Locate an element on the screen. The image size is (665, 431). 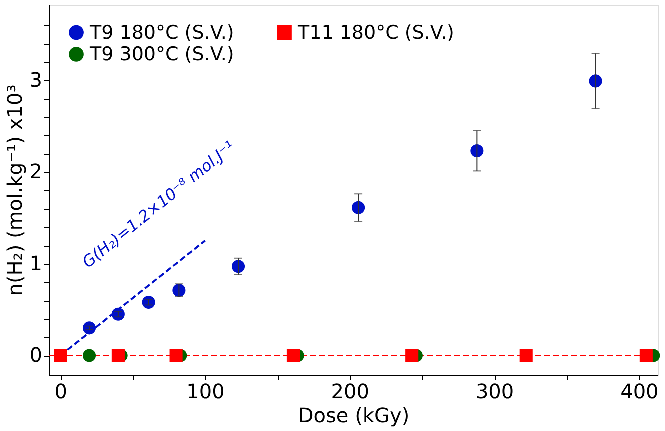
x-tick-label: 200 is located at coordinates (350, 392).